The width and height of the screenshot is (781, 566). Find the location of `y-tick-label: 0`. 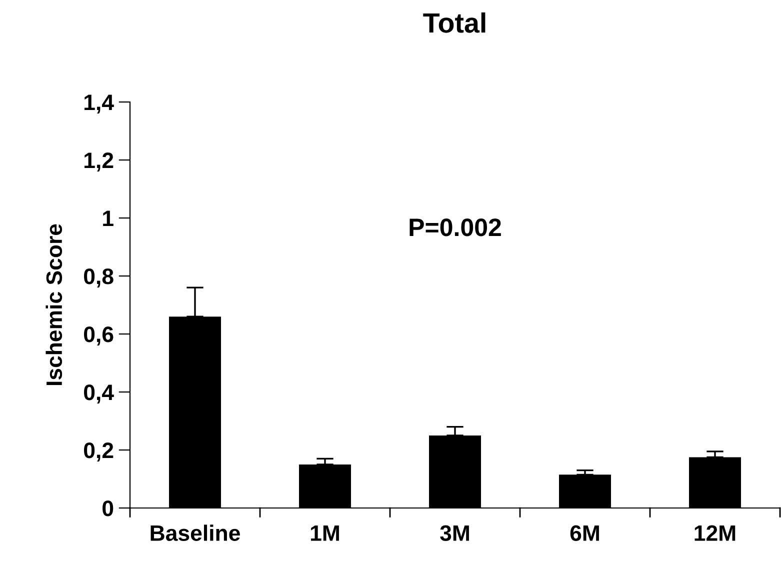

y-tick-label: 0 is located at coordinates (108, 508).